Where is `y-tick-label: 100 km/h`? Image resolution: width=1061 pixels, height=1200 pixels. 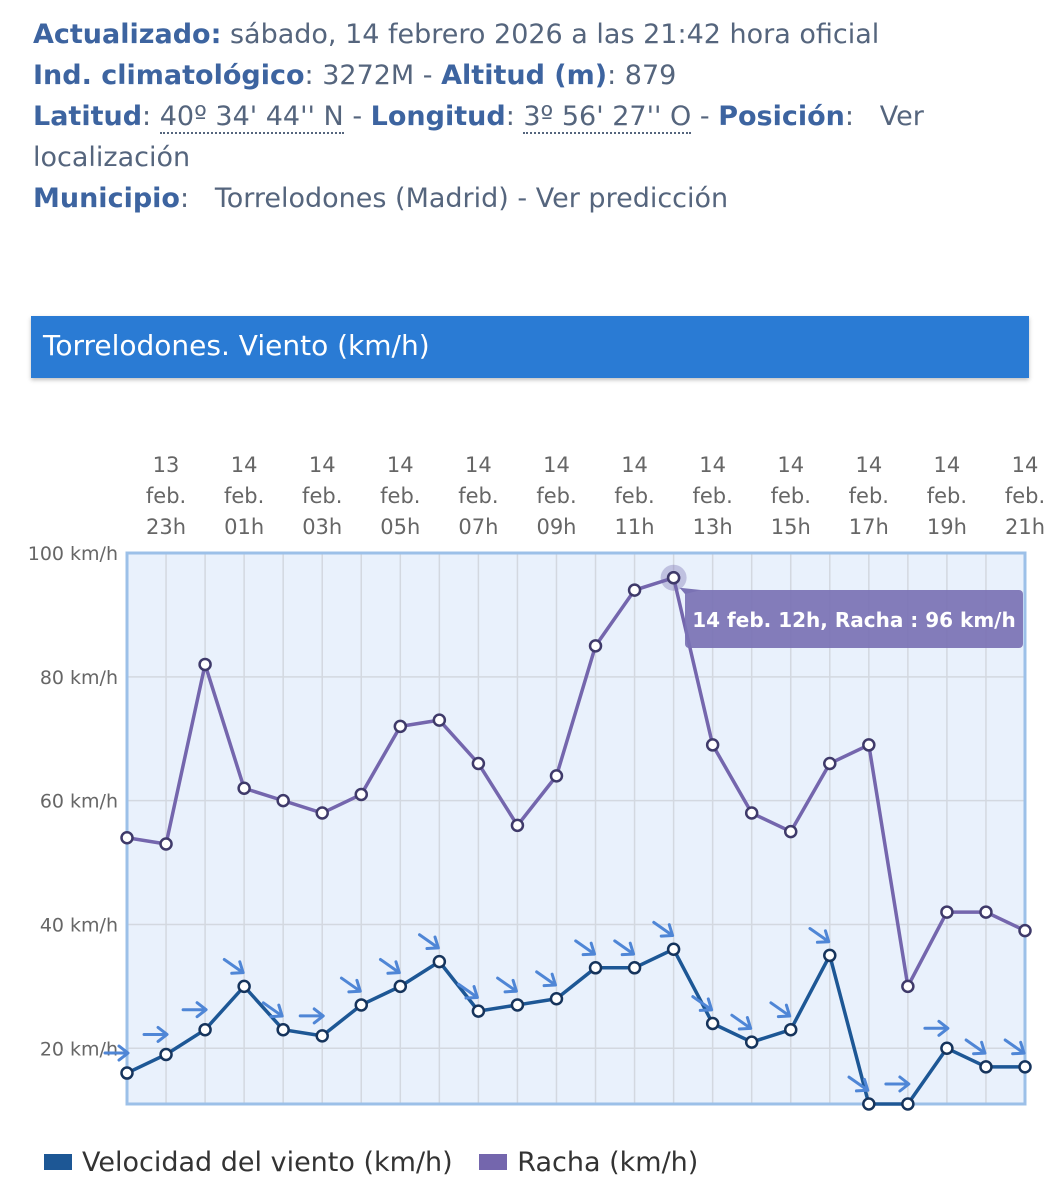
y-tick-label: 100 km/h is located at coordinates (73, 554).